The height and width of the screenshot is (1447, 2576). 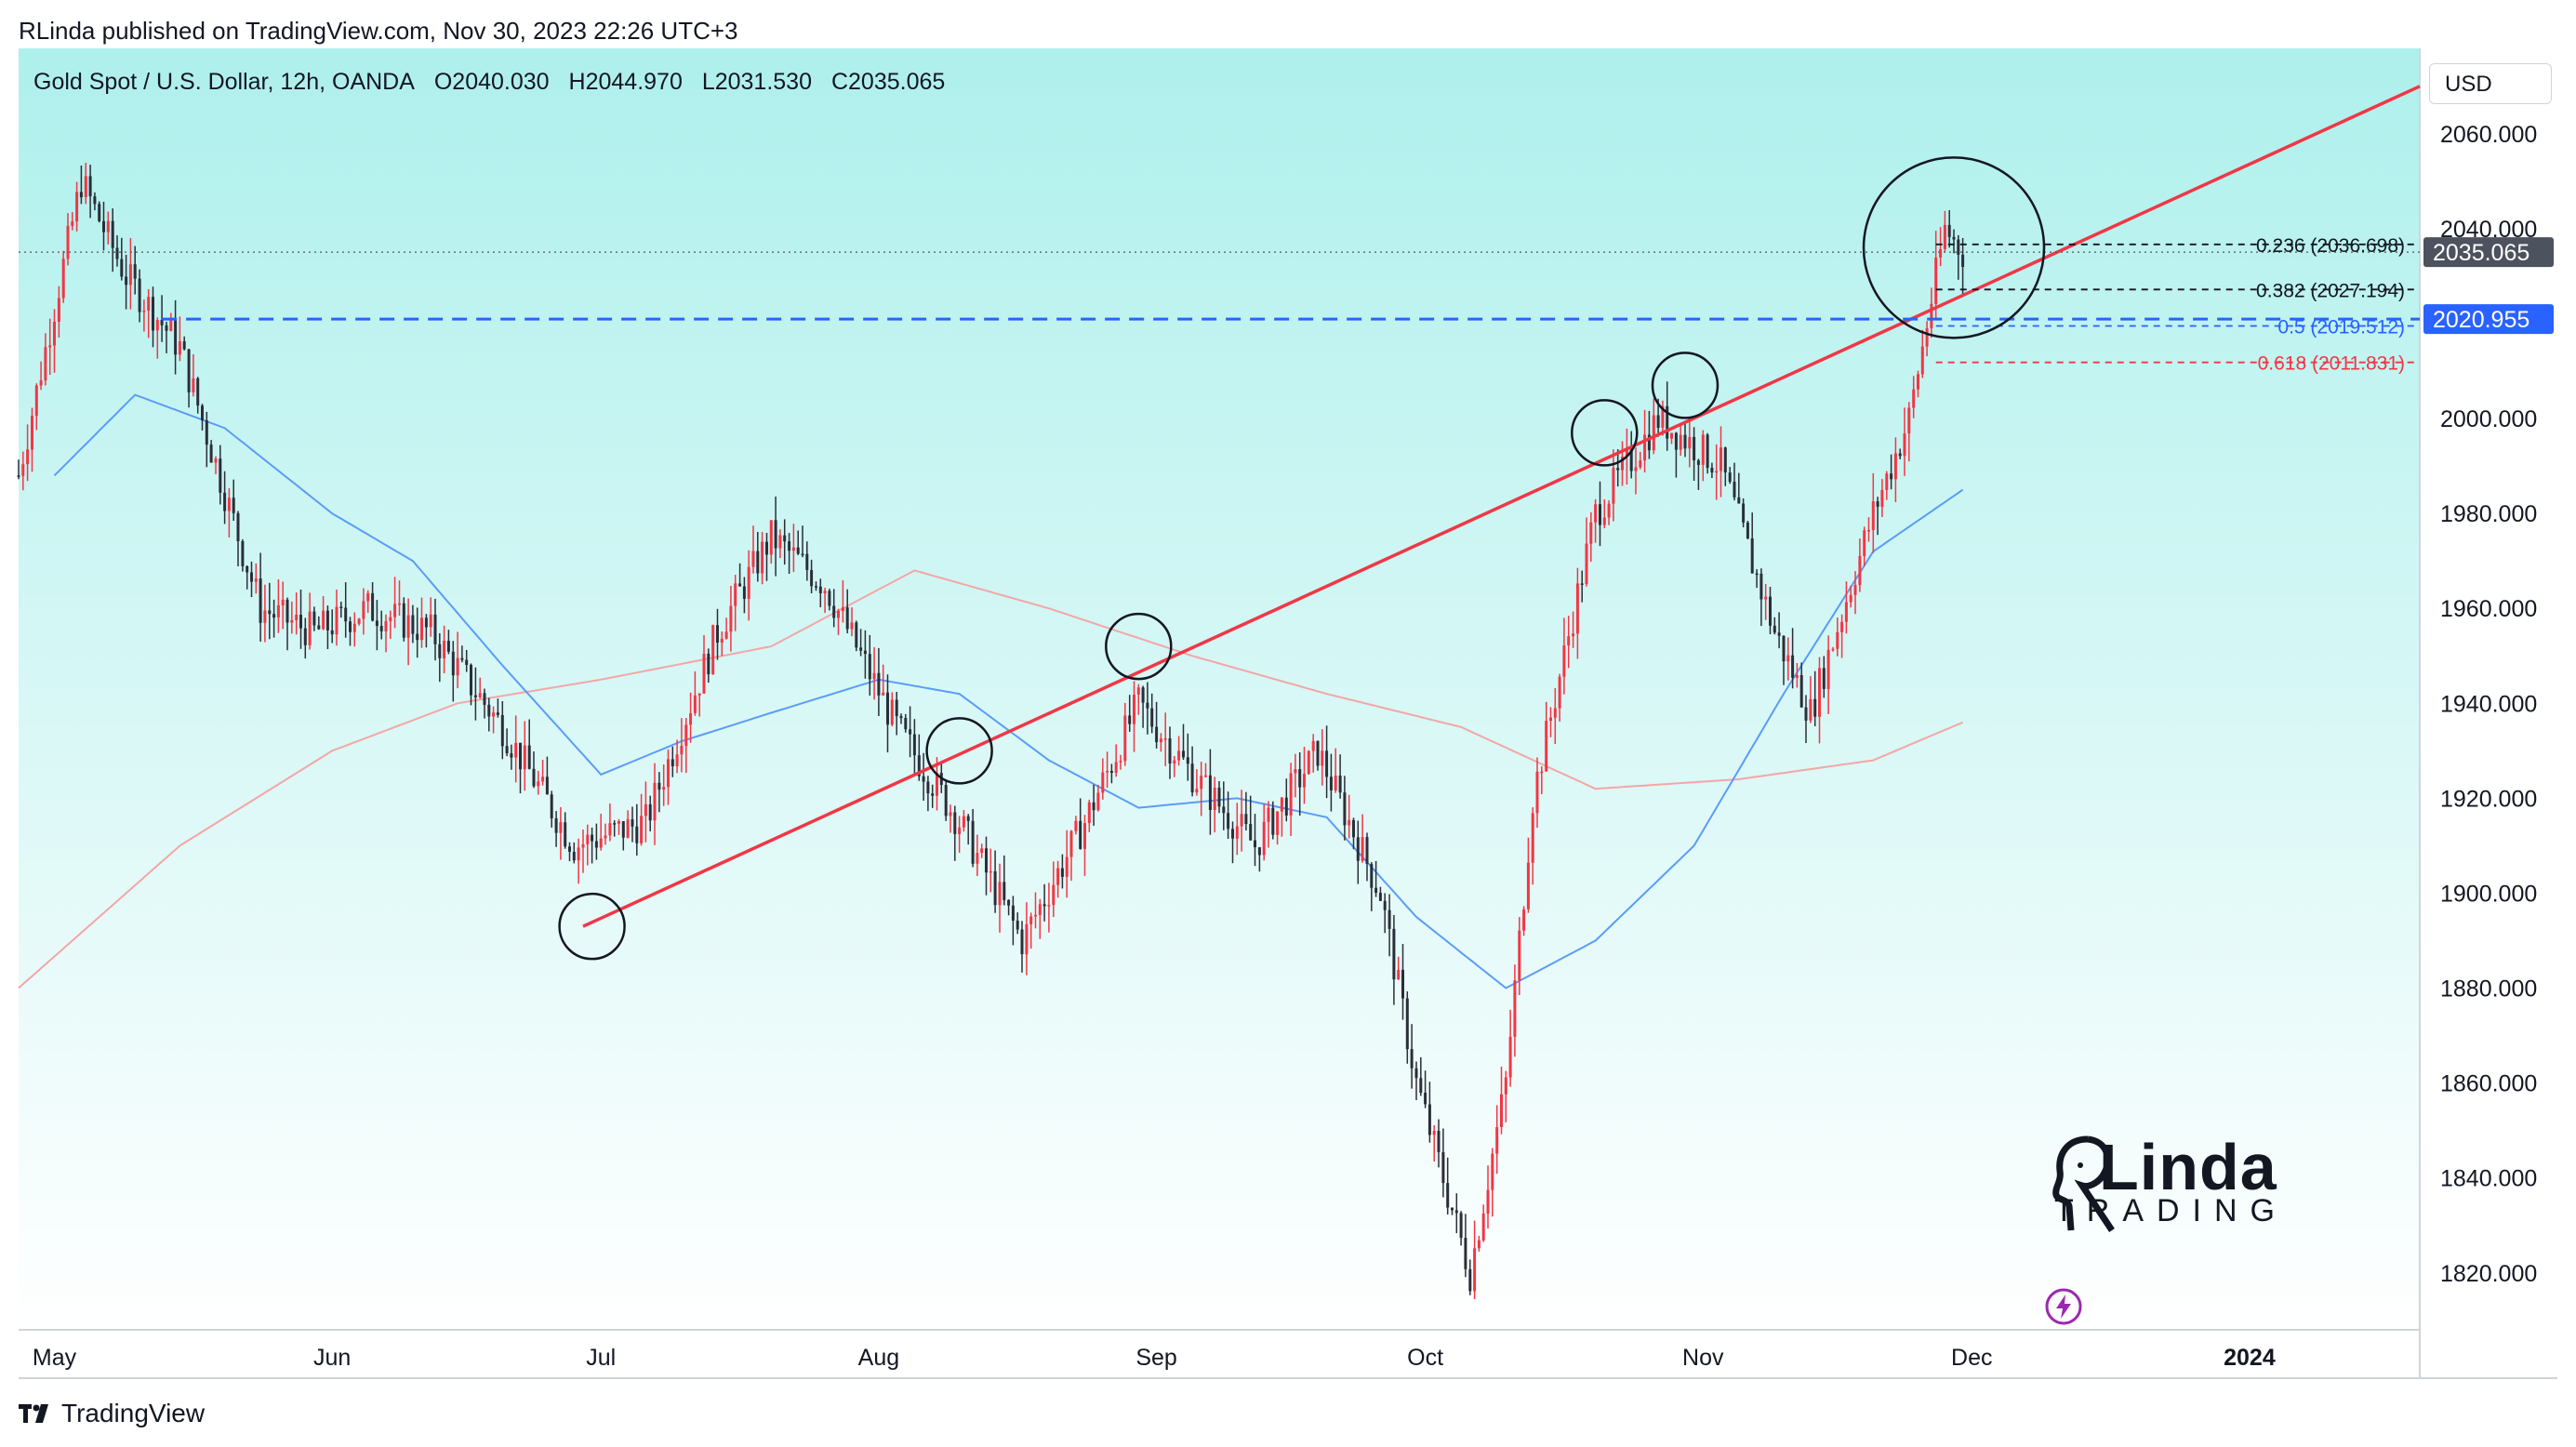 I want to click on rlinda-face-icon, so click(x=2083, y=1183).